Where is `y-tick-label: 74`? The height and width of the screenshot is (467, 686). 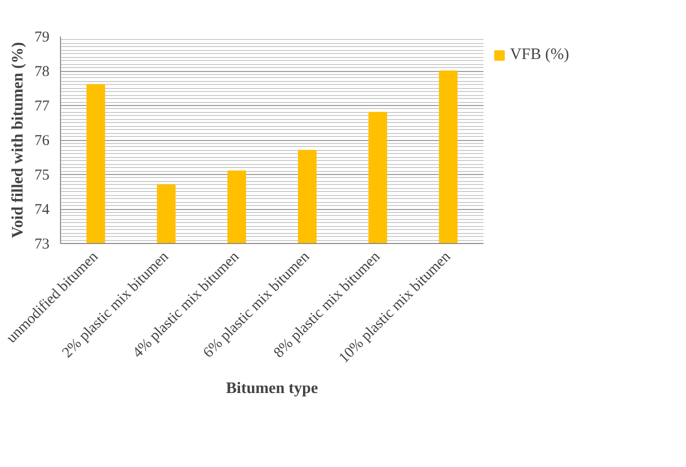 y-tick-label: 74 is located at coordinates (42, 210).